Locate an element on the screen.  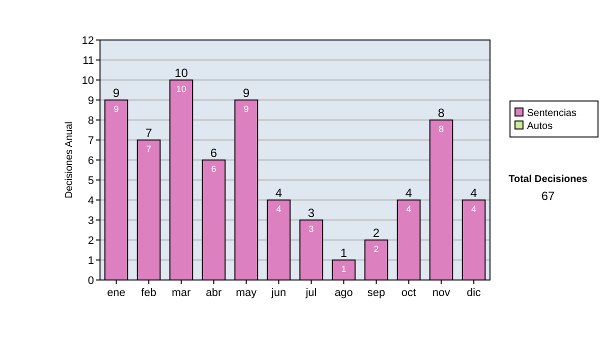
y-tick-label: 11 is located at coordinates (88, 61).